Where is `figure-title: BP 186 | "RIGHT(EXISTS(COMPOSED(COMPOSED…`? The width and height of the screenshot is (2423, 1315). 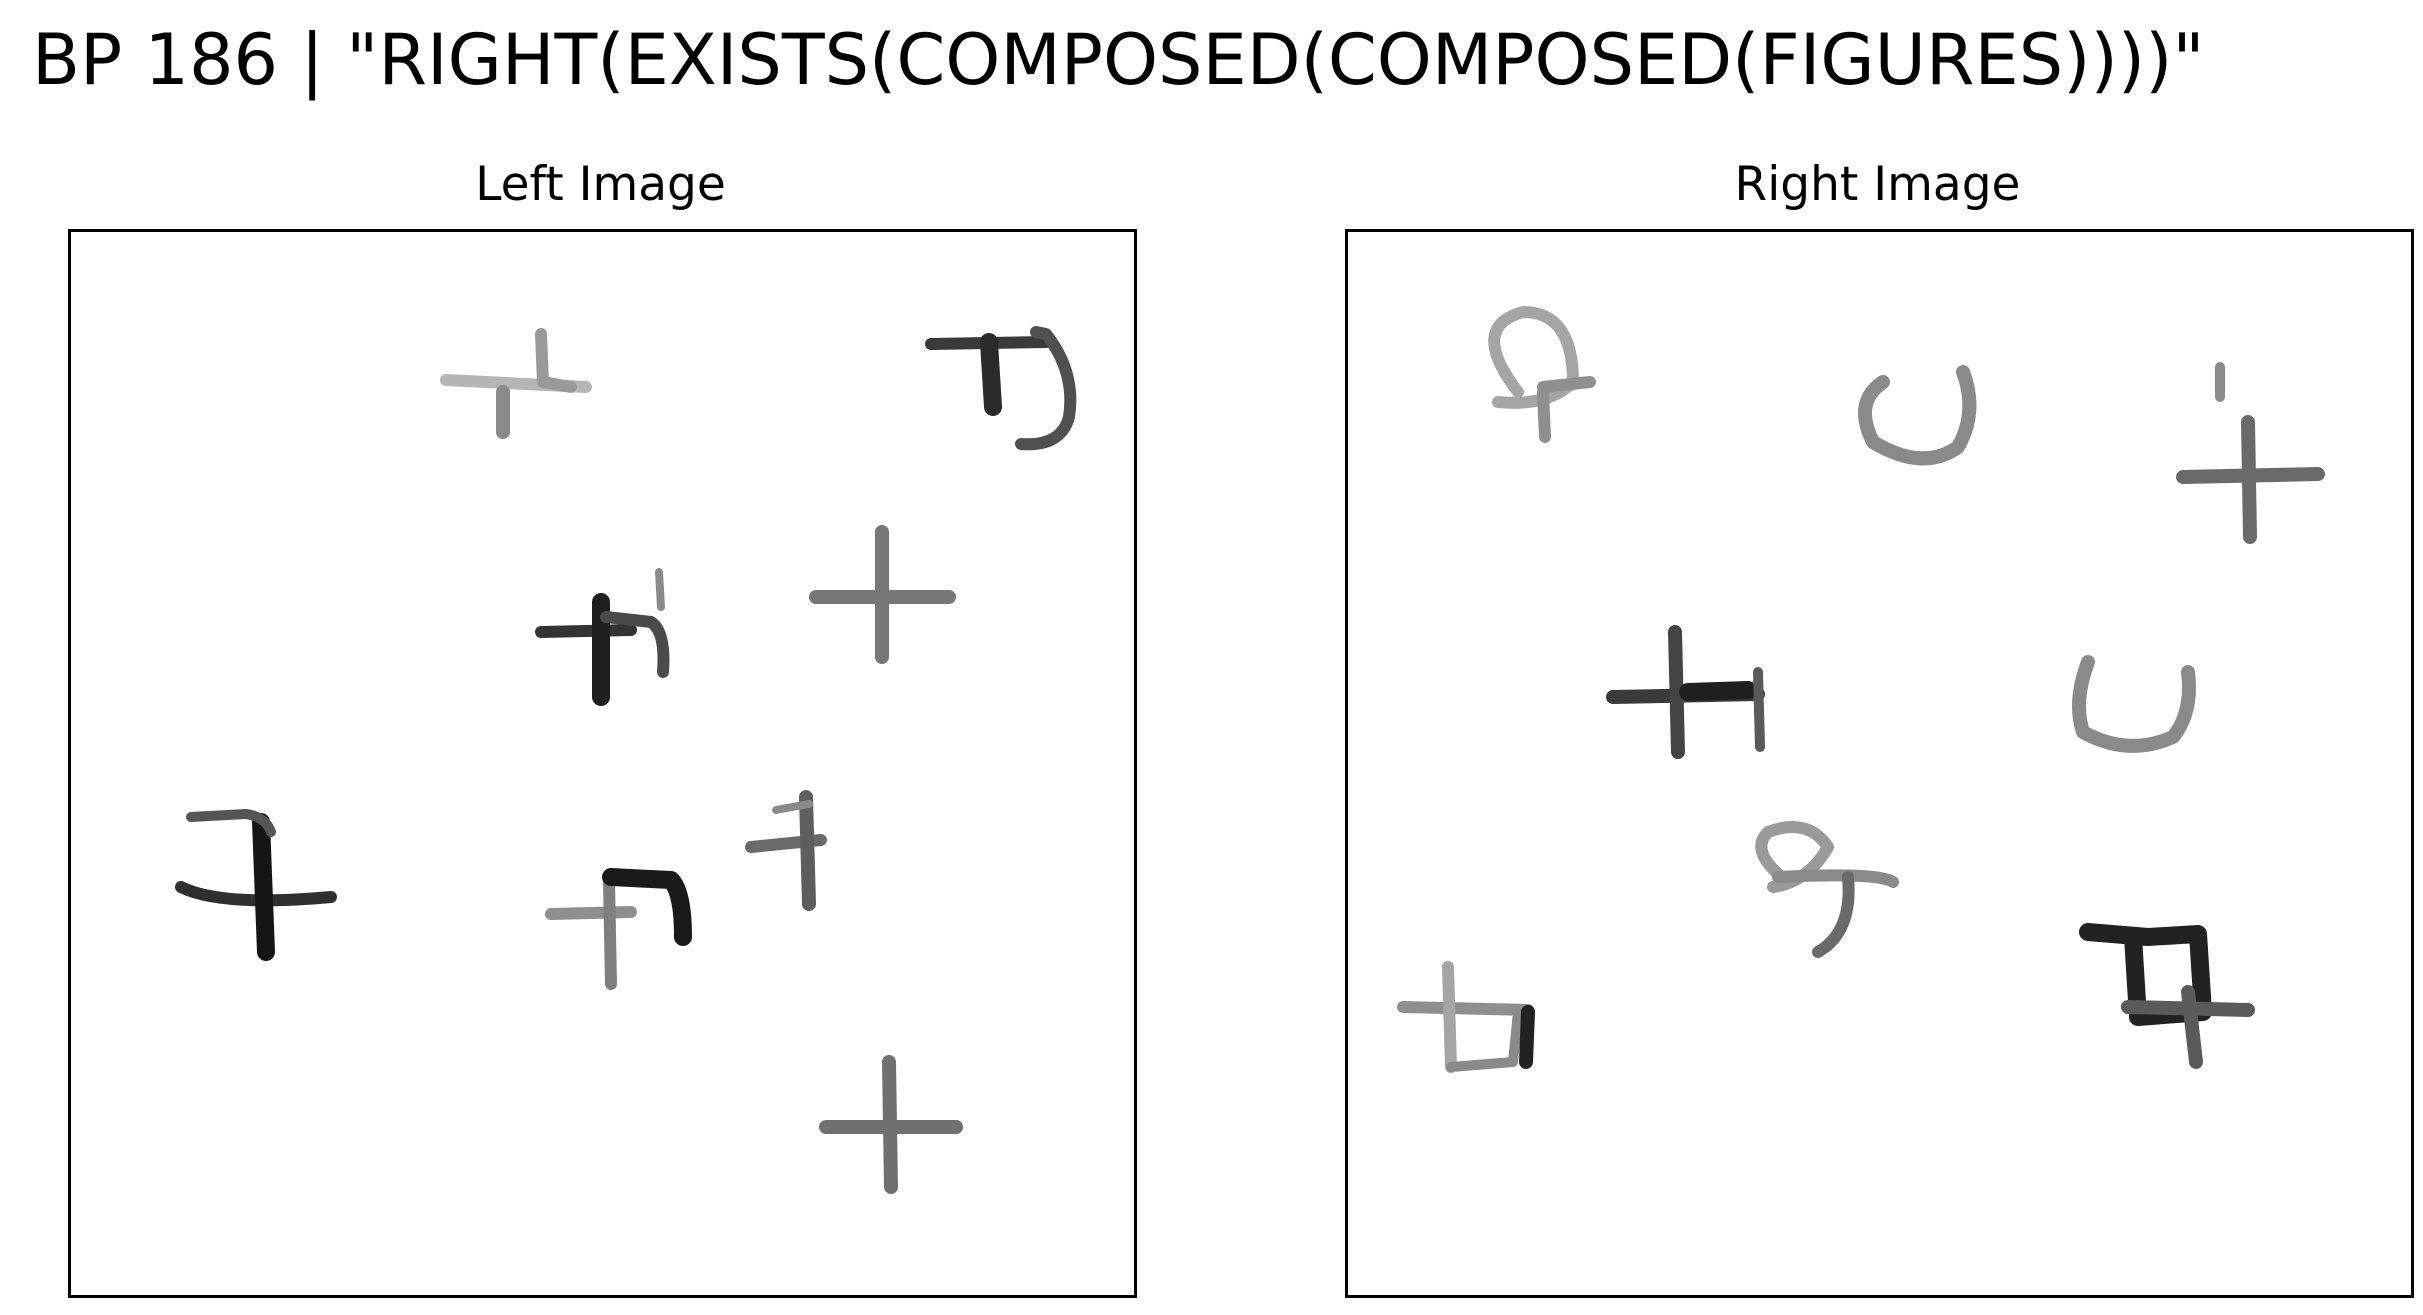 figure-title: BP 186 | "RIGHT(EXISTS(COMPOSED(COMPOSED… is located at coordinates (1118, 60).